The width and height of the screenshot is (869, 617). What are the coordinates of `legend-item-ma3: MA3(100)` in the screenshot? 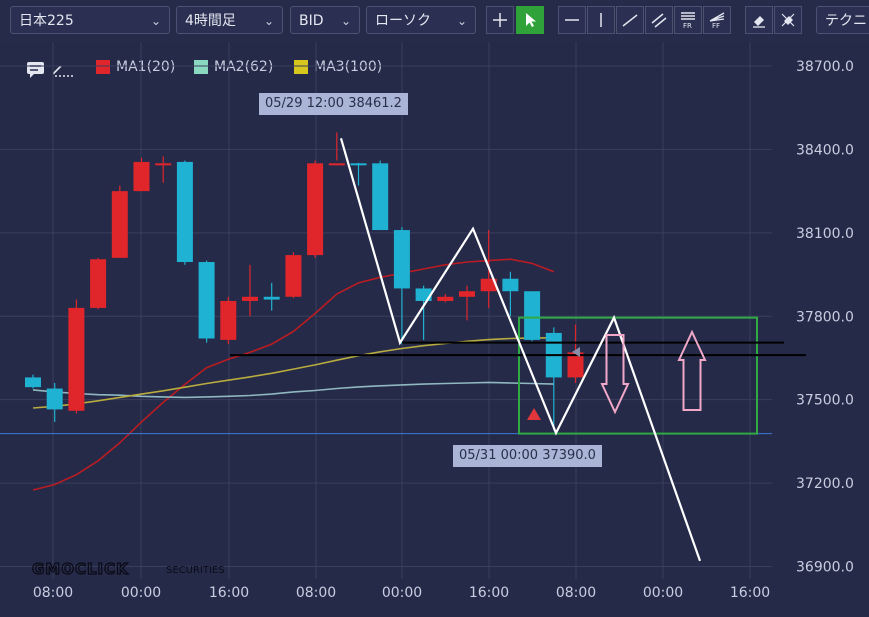 It's located at (344, 68).